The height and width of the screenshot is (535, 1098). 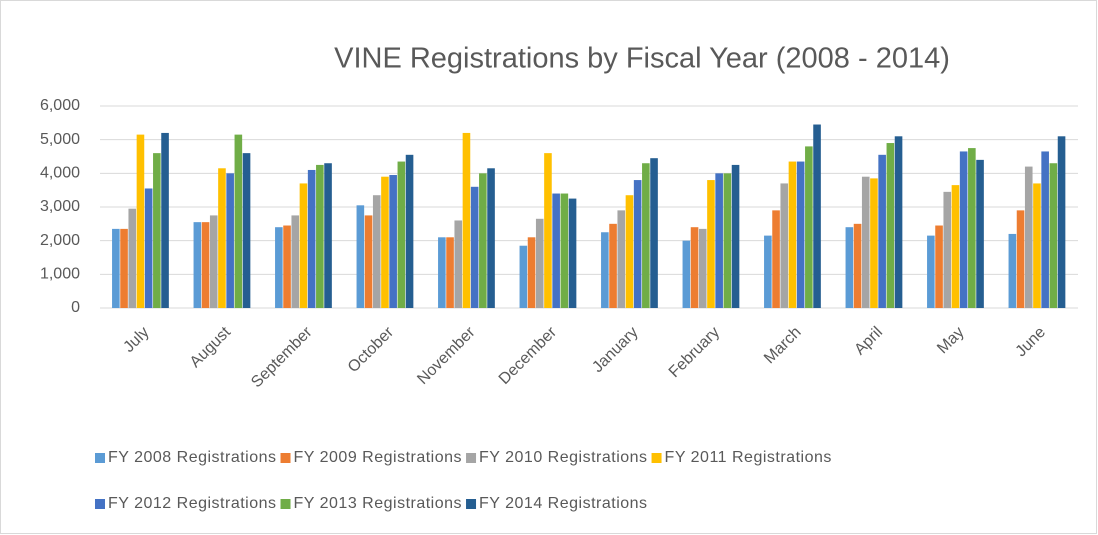 What do you see at coordinates (748, 457) in the screenshot?
I see `legend-label: FY 2011 Registrations` at bounding box center [748, 457].